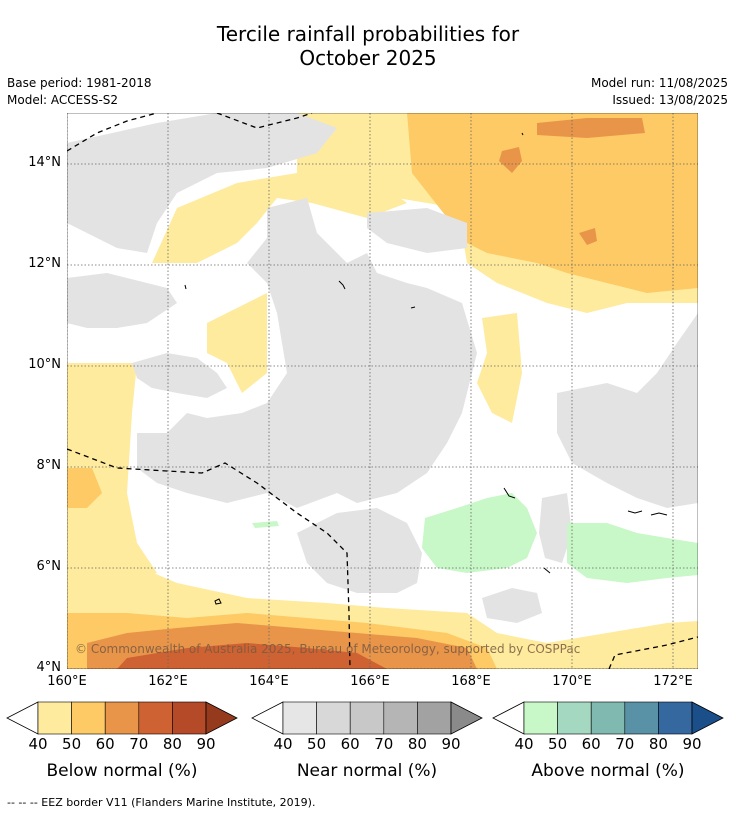  Describe the element at coordinates (122, 771) in the screenshot. I see `colorbar-label-below: Below normal (%)` at that location.